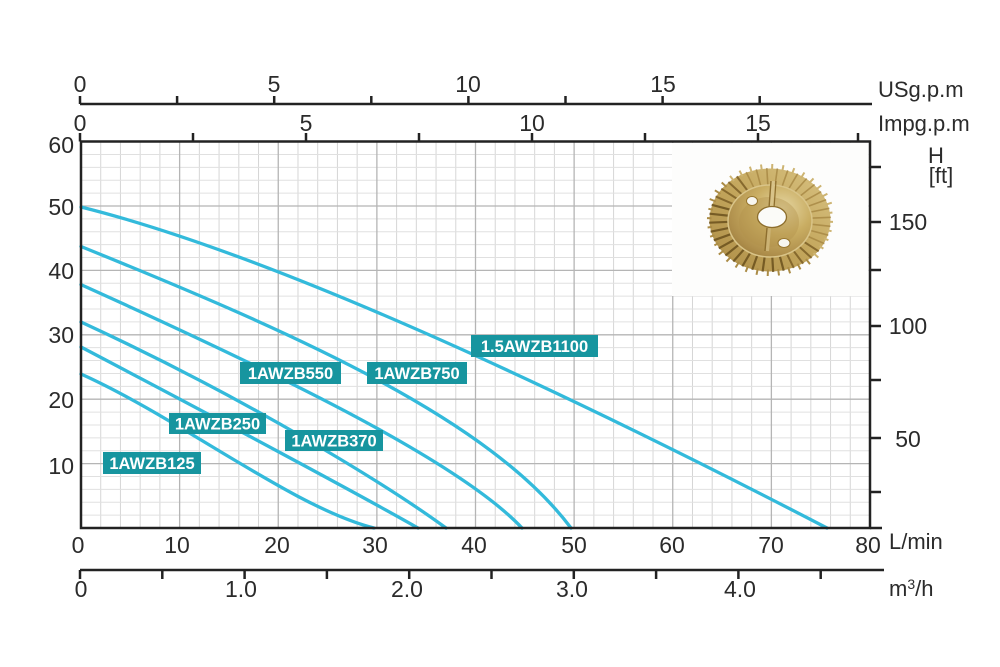 The width and height of the screenshot is (1000, 667). I want to click on svg-text: Impg.p.m, so click(924, 123).